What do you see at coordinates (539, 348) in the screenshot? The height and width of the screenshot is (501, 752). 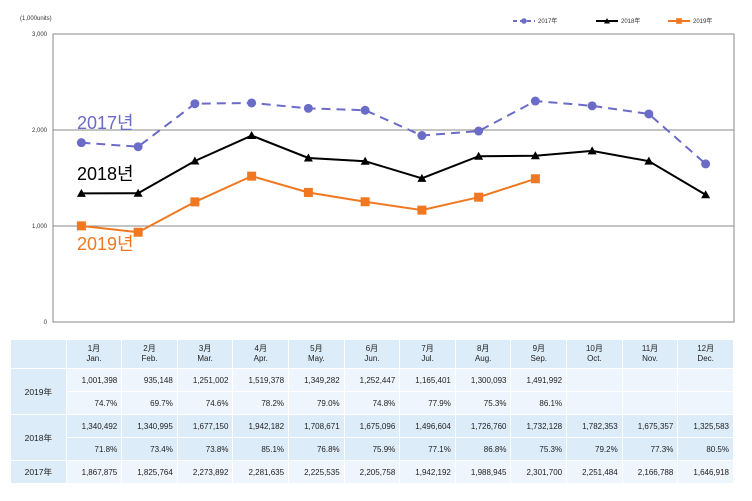 I see `month-number: 9月` at bounding box center [539, 348].